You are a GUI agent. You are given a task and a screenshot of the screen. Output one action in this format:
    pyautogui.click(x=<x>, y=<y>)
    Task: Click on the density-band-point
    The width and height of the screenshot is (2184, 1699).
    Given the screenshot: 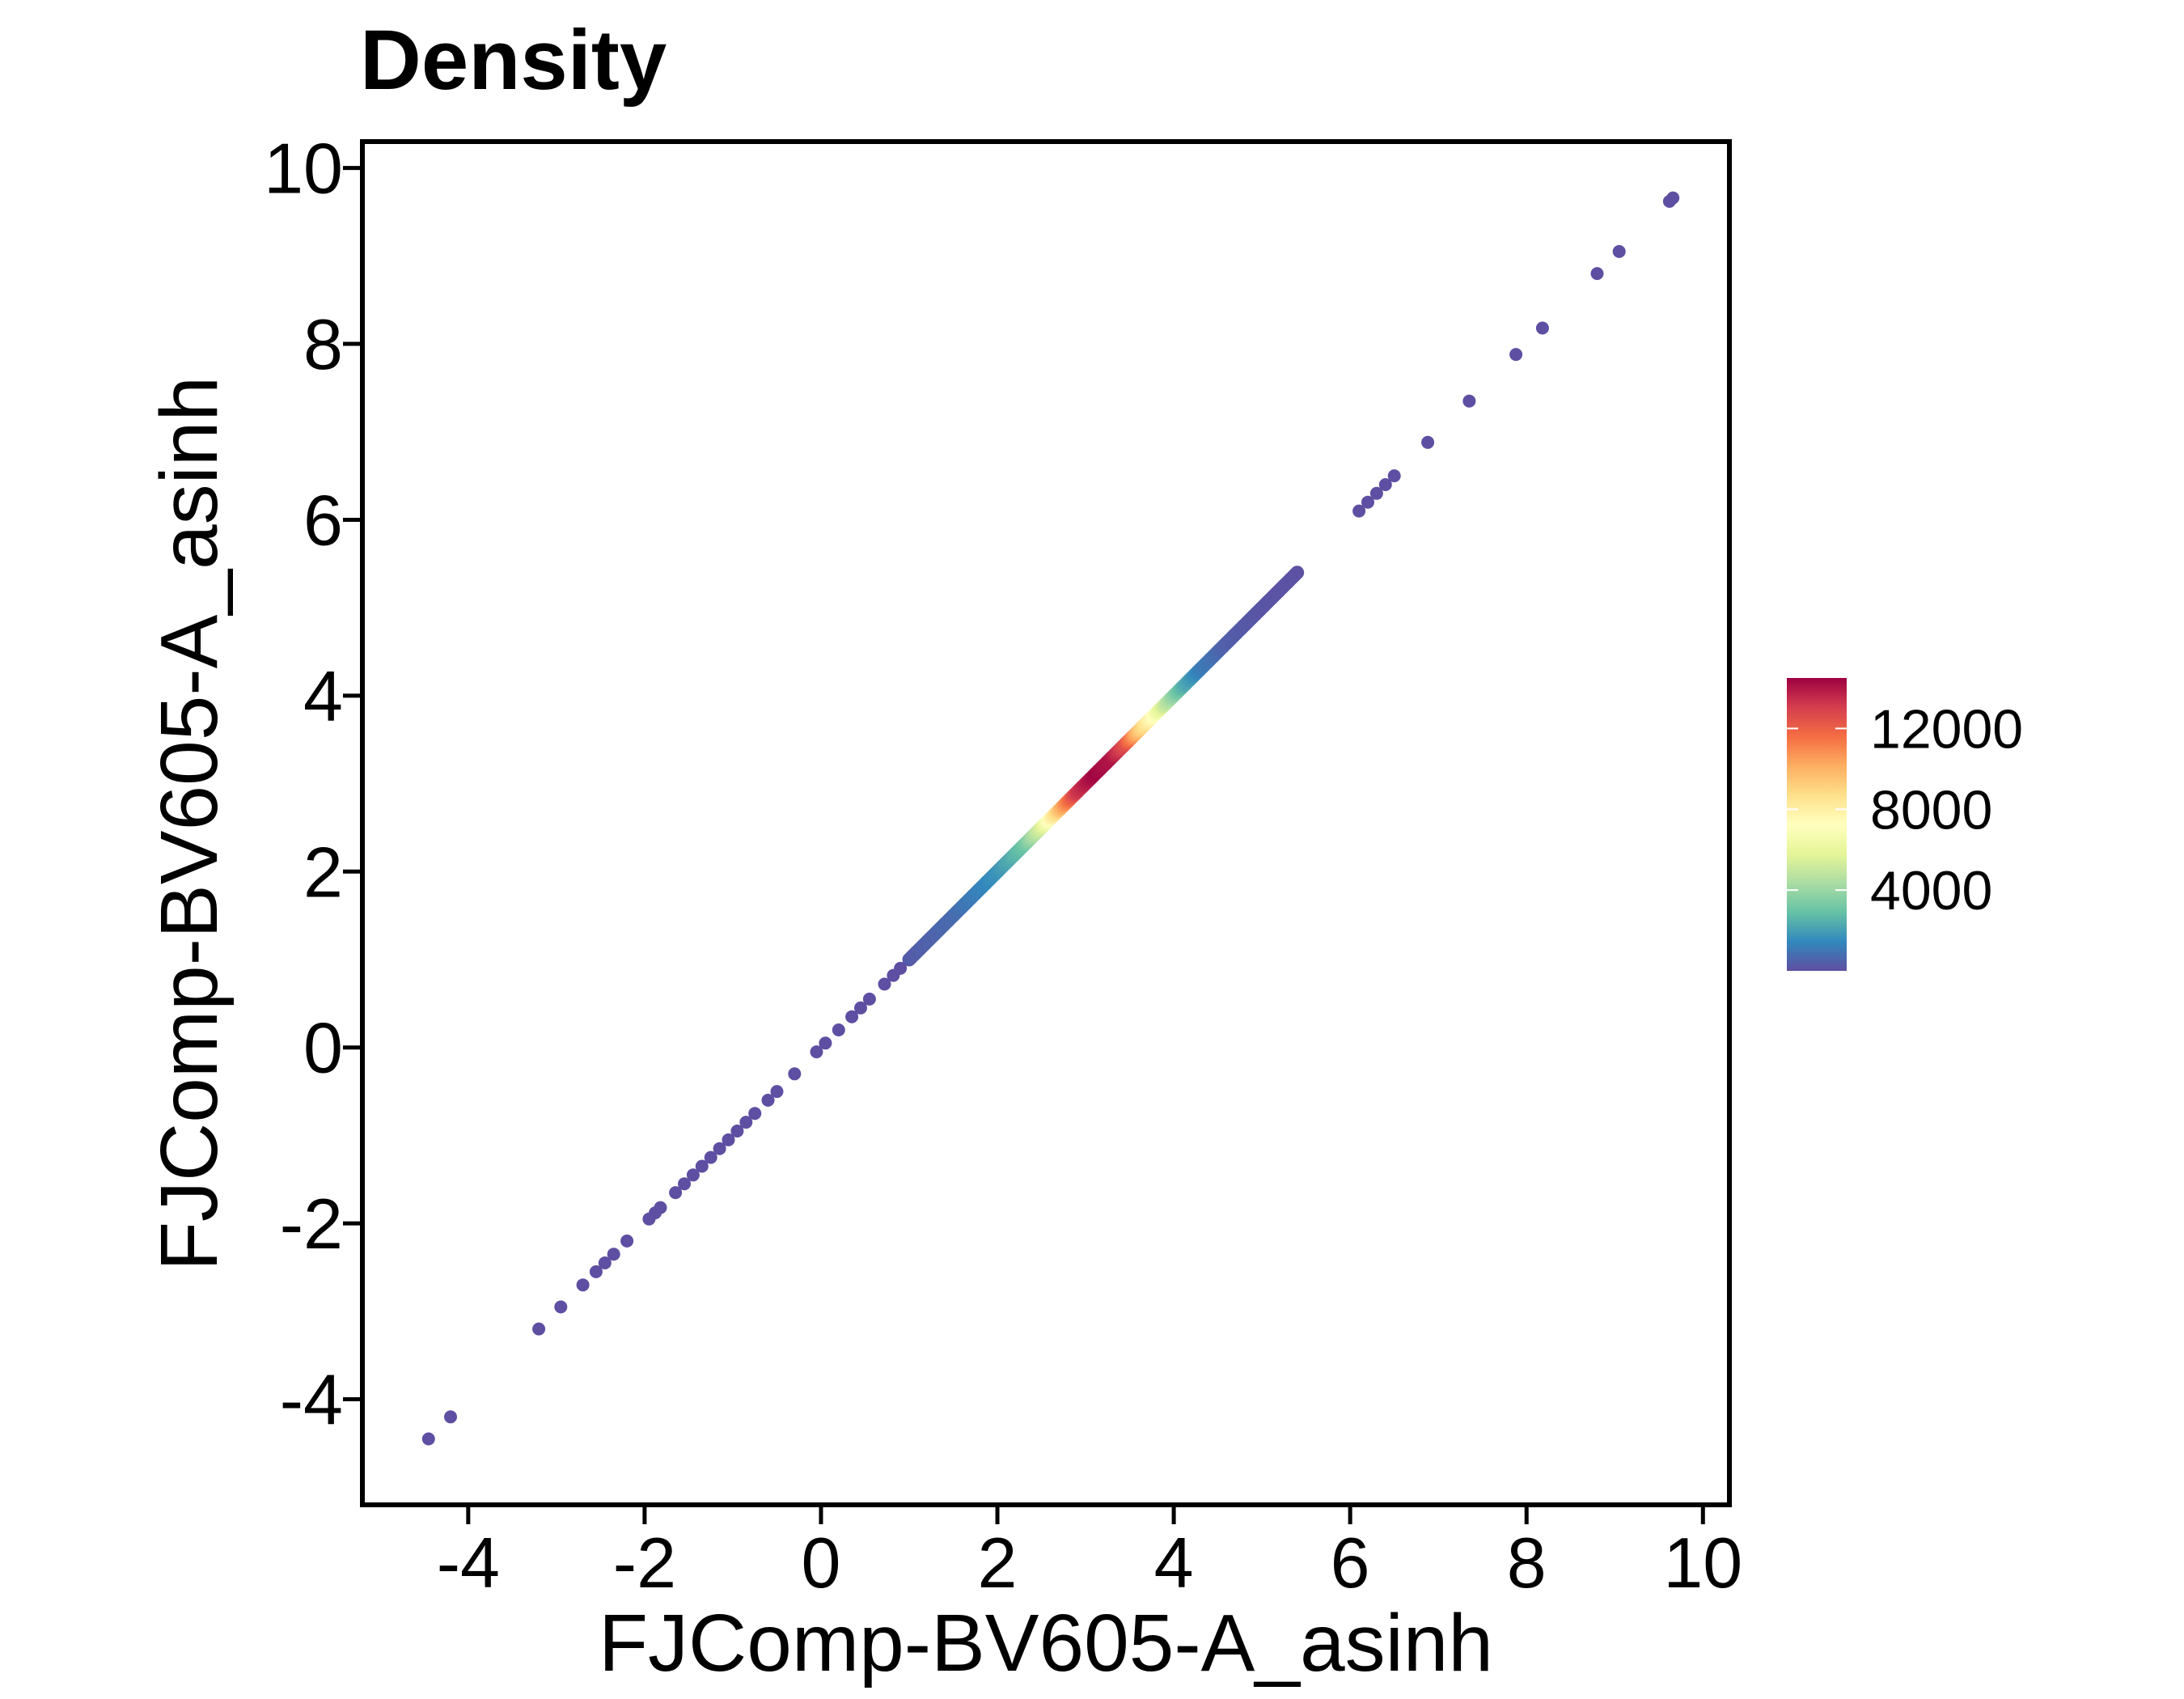 What is the action you would take?
    pyautogui.click(x=1297, y=573)
    